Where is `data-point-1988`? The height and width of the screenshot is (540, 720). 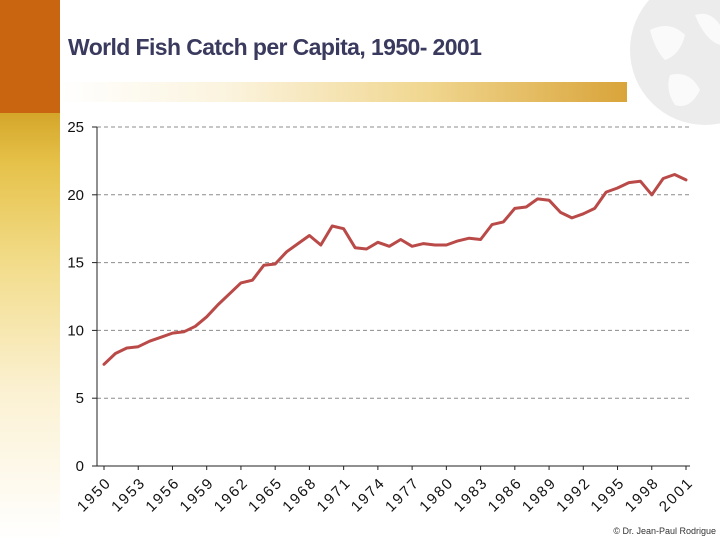 data-point-1988 is located at coordinates (537, 198).